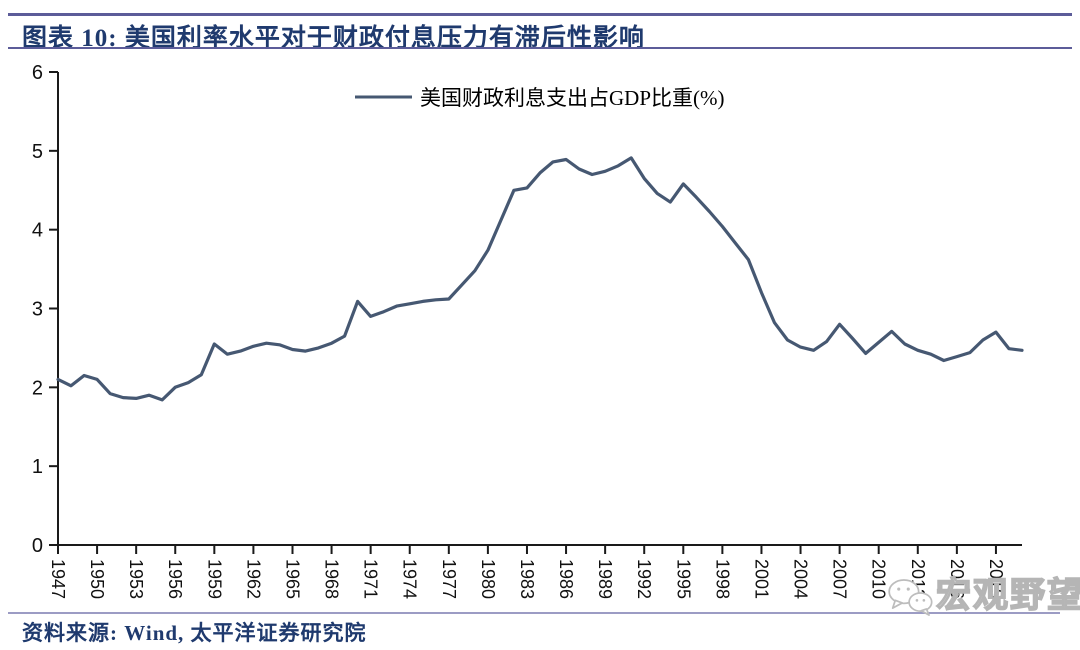  What do you see at coordinates (540, 14) in the screenshot?
I see `header-top-rule` at bounding box center [540, 14].